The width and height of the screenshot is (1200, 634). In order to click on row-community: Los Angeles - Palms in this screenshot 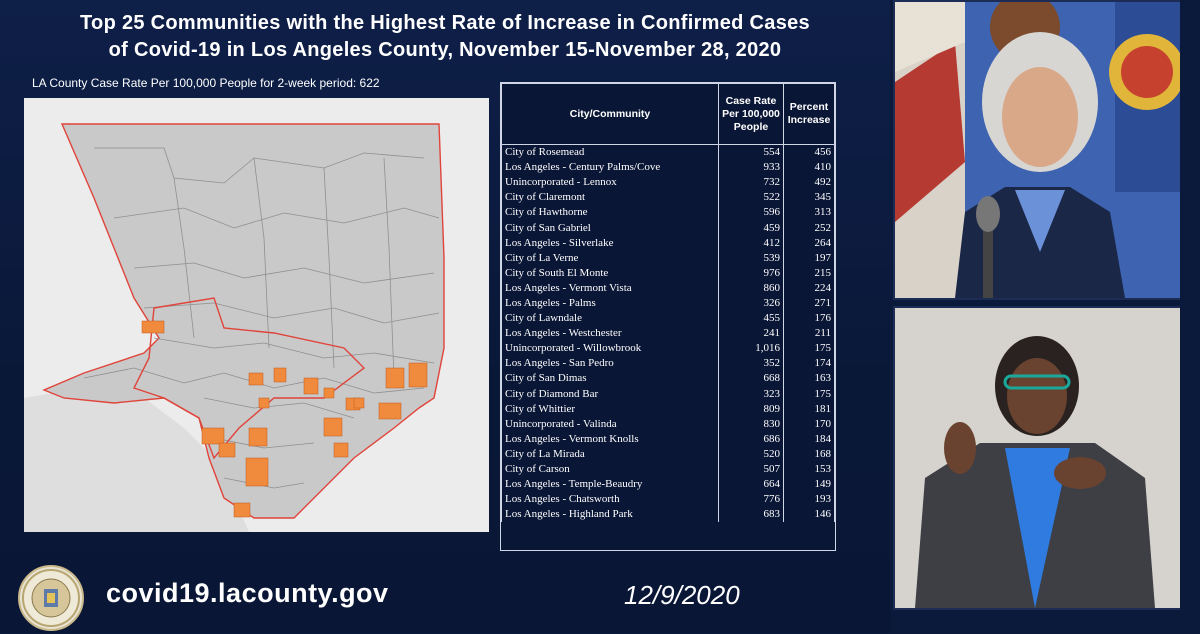, I will do `click(610, 303)`.